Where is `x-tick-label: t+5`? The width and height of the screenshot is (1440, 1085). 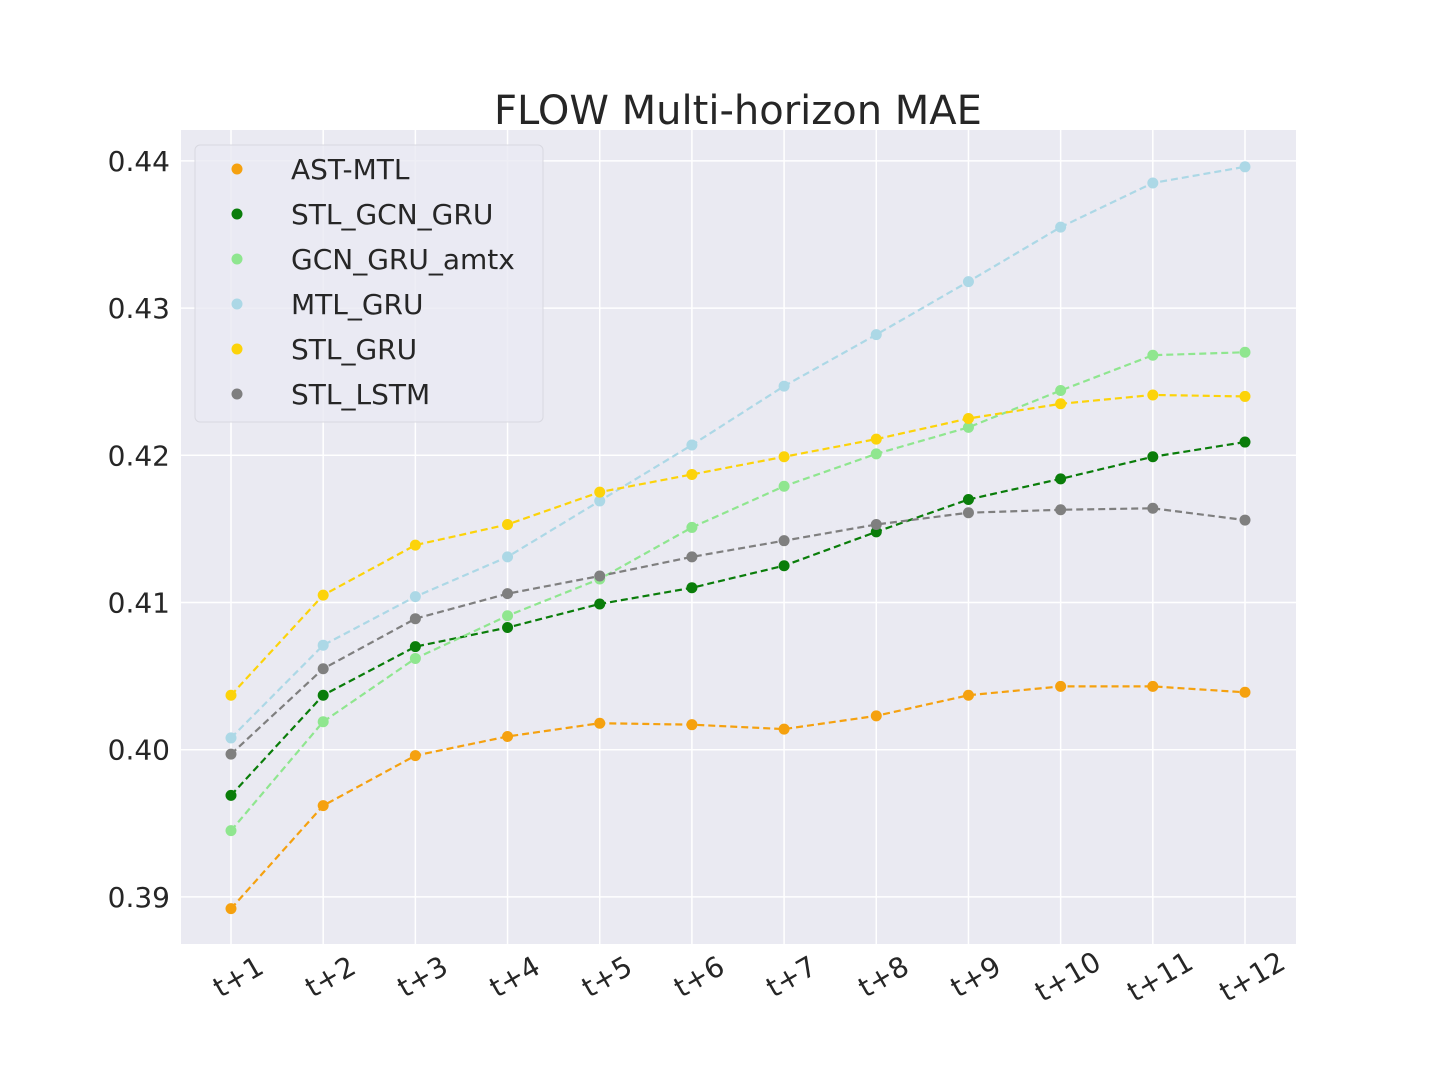
x-tick-label: t+5 is located at coordinates (607, 976).